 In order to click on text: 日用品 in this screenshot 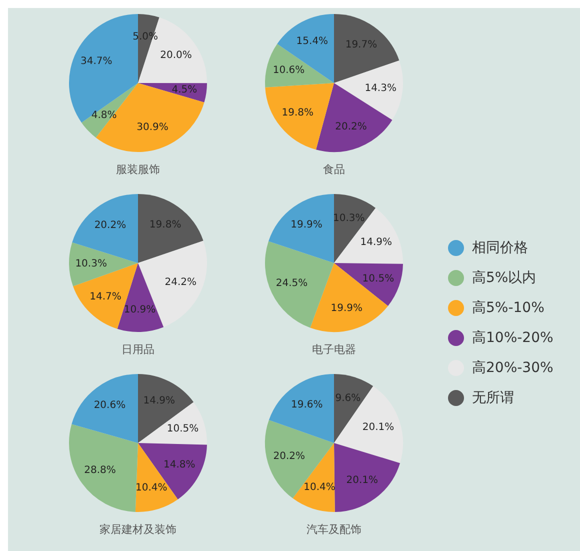, I will do `click(138, 349)`.